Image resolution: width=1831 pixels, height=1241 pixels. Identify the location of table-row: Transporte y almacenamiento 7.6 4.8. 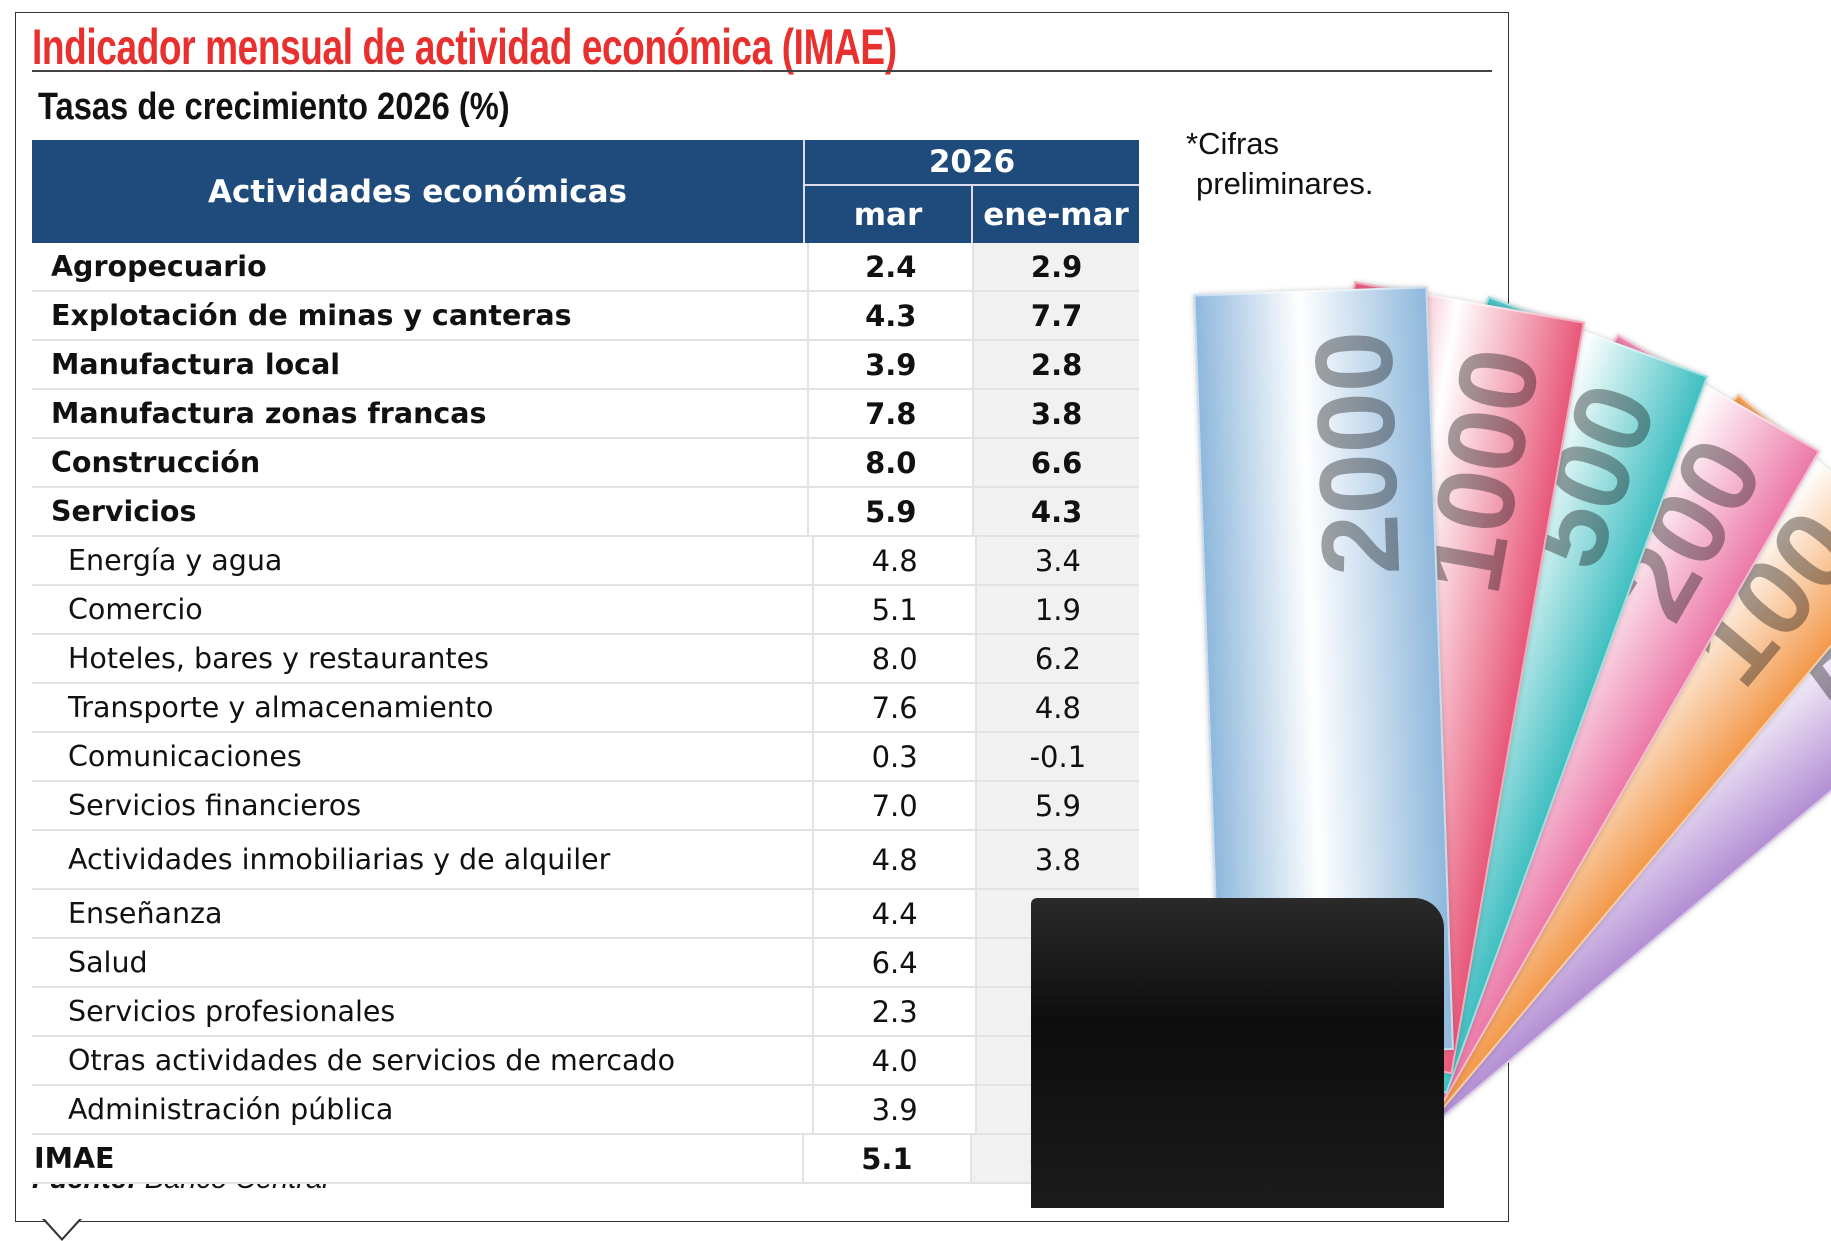
(585, 708).